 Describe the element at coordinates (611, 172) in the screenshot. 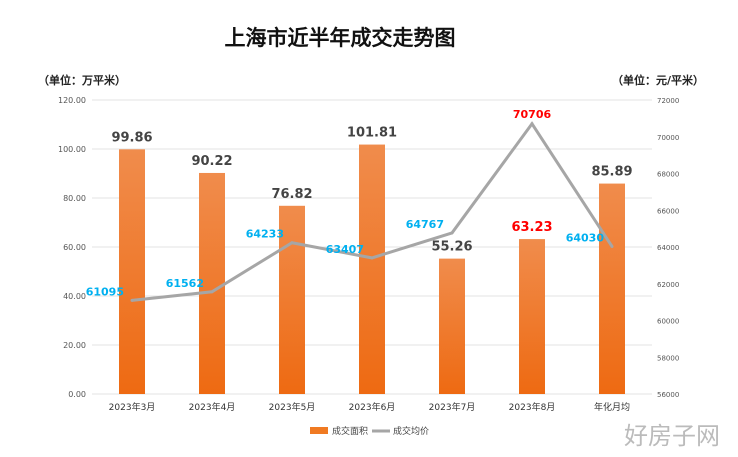

I see `bar-data-label: 85.89` at that location.